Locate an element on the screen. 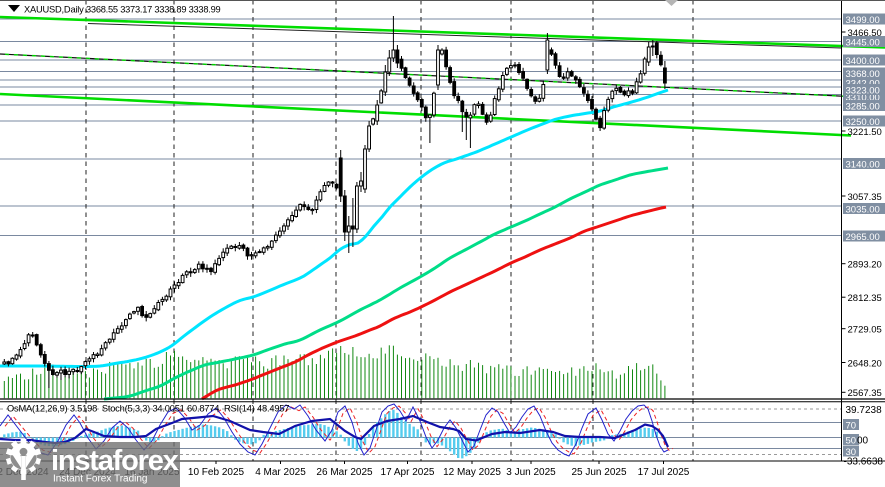 The image size is (885, 487). svg-text: 3342.00 is located at coordinates (863, 83).